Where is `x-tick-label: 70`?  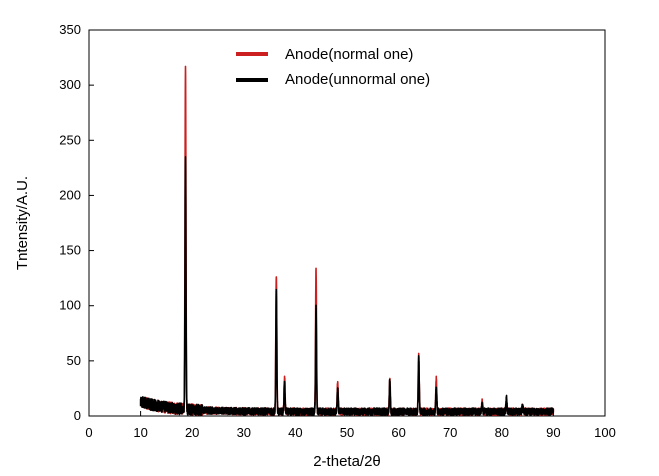
x-tick-label: 70 is located at coordinates (450, 432).